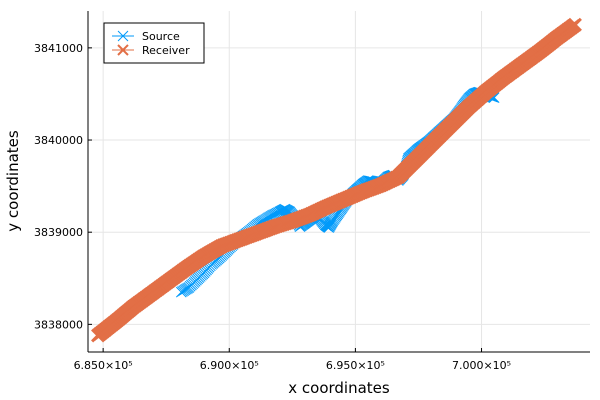 The height and width of the screenshot is (400, 600). I want to click on x-tick-label: 6.950×10⁵, so click(355, 365).